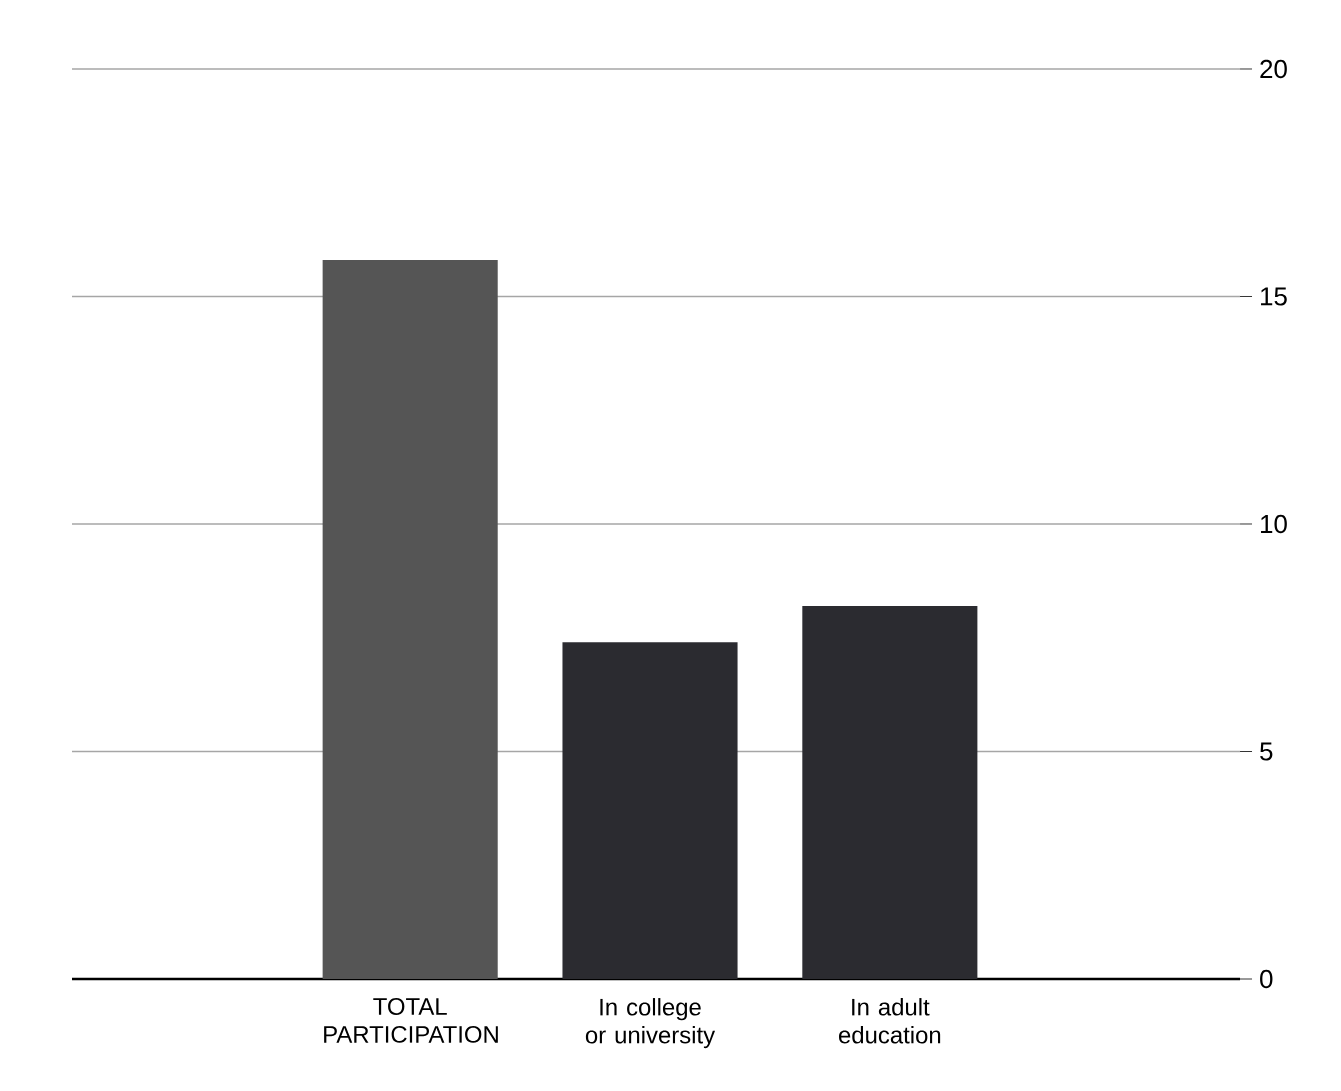 The width and height of the screenshot is (1341, 1091). What do you see at coordinates (1273, 69) in the screenshot?
I see `y-tick-label: 20` at bounding box center [1273, 69].